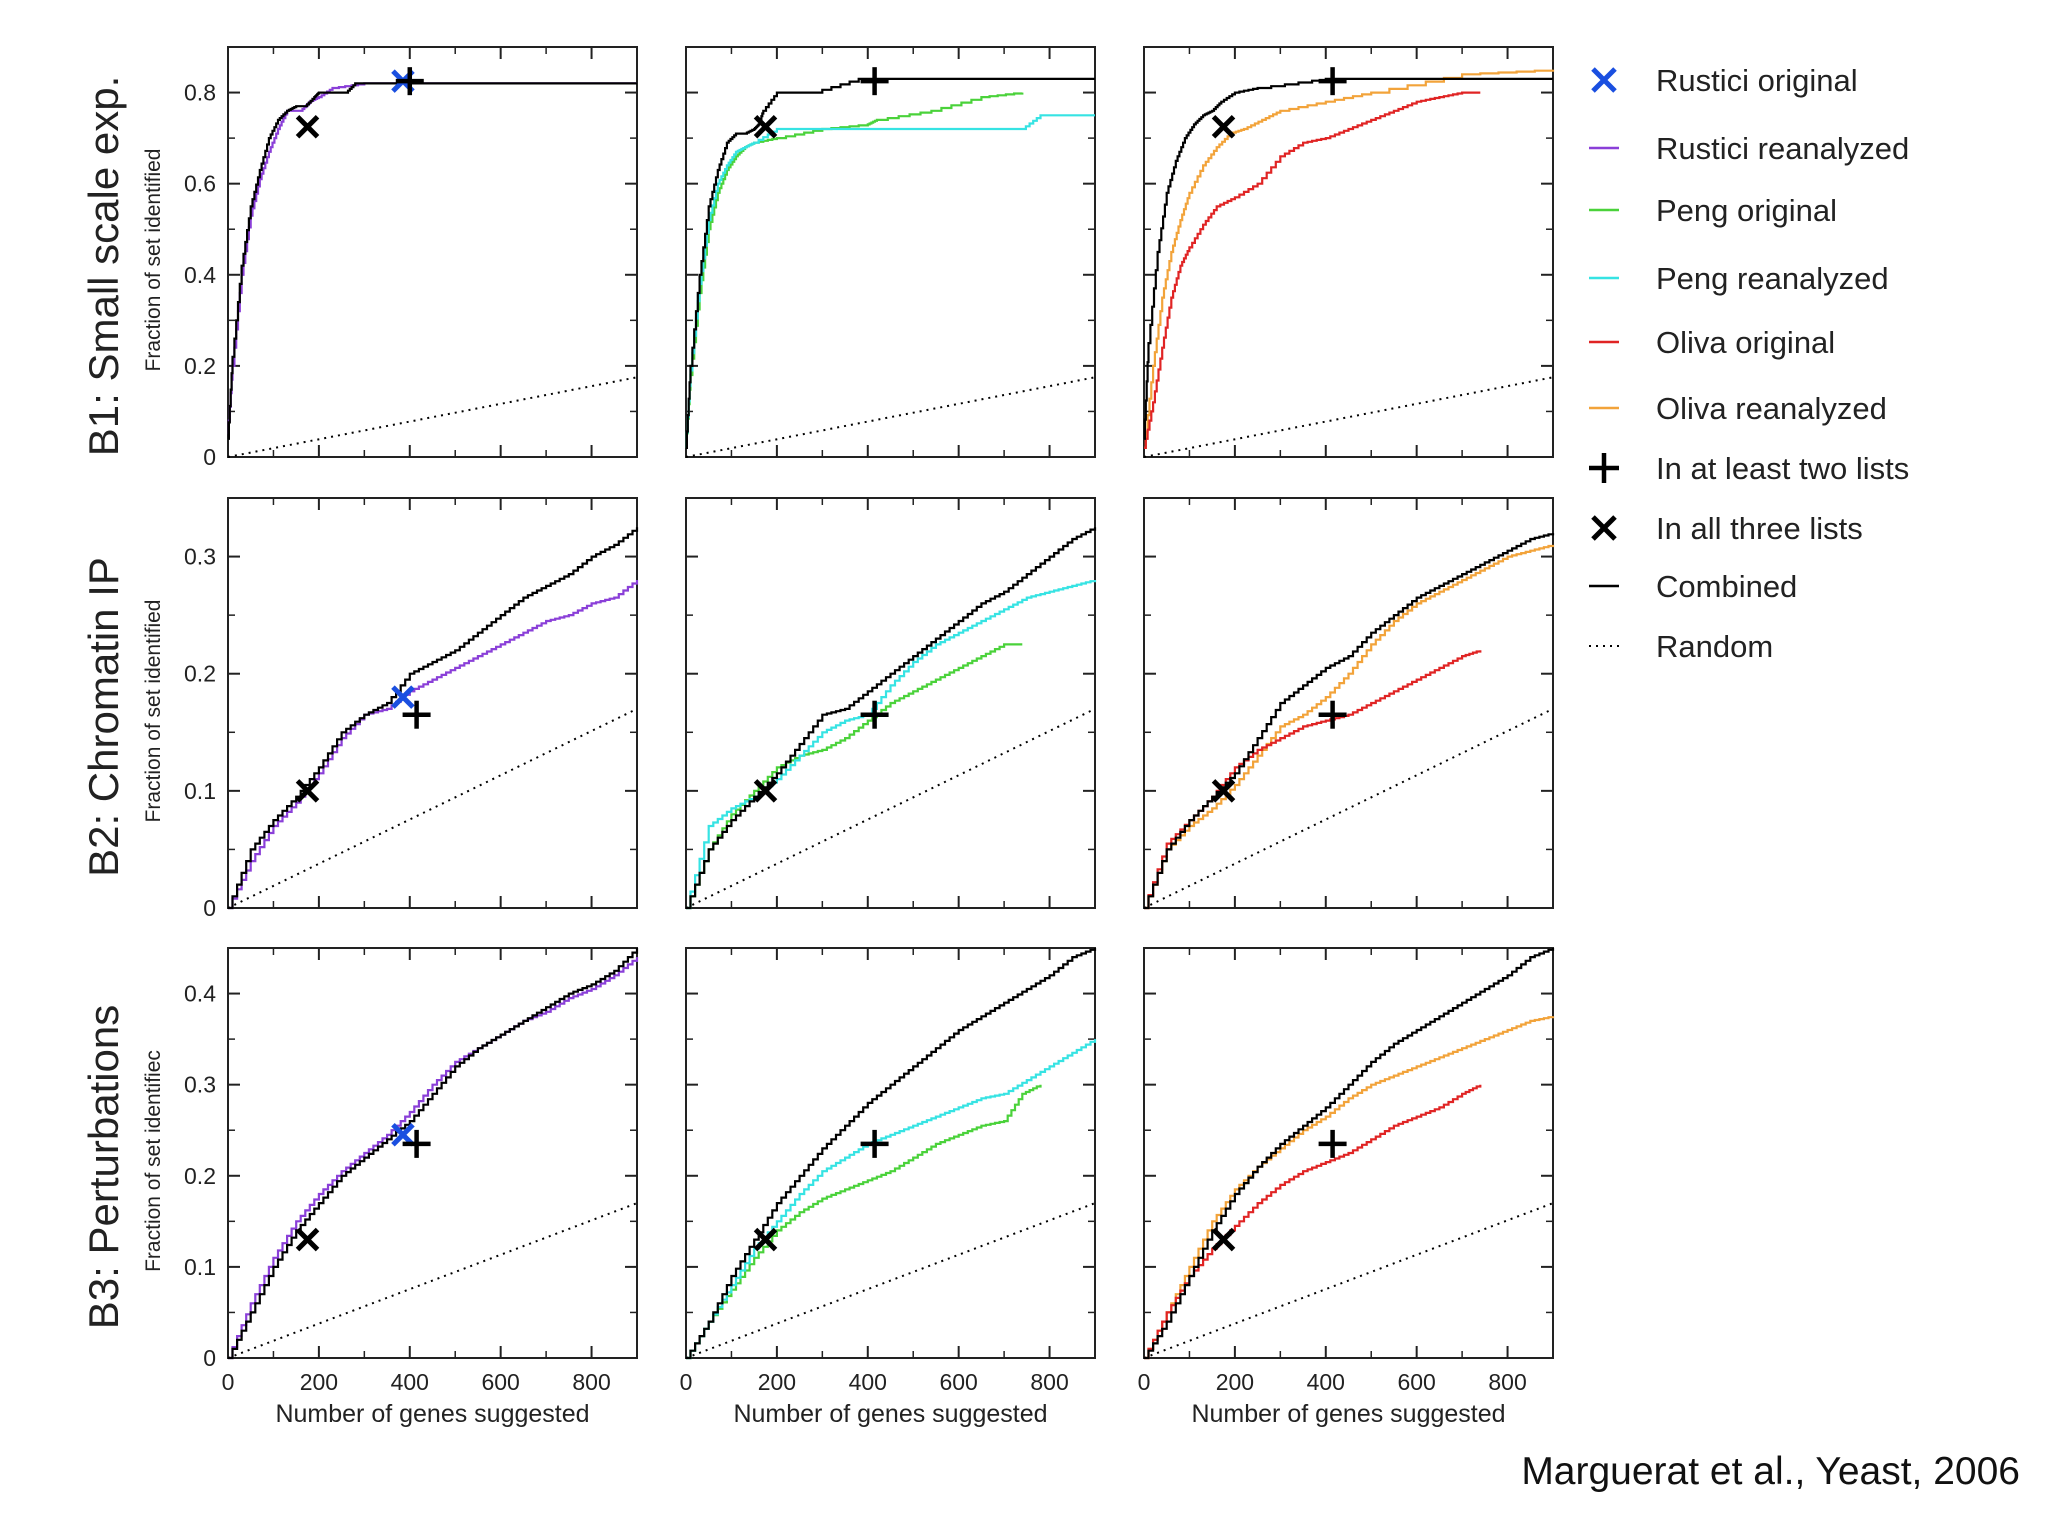  What do you see at coordinates (1714, 646) in the screenshot?
I see `legend-random-label: Random` at bounding box center [1714, 646].